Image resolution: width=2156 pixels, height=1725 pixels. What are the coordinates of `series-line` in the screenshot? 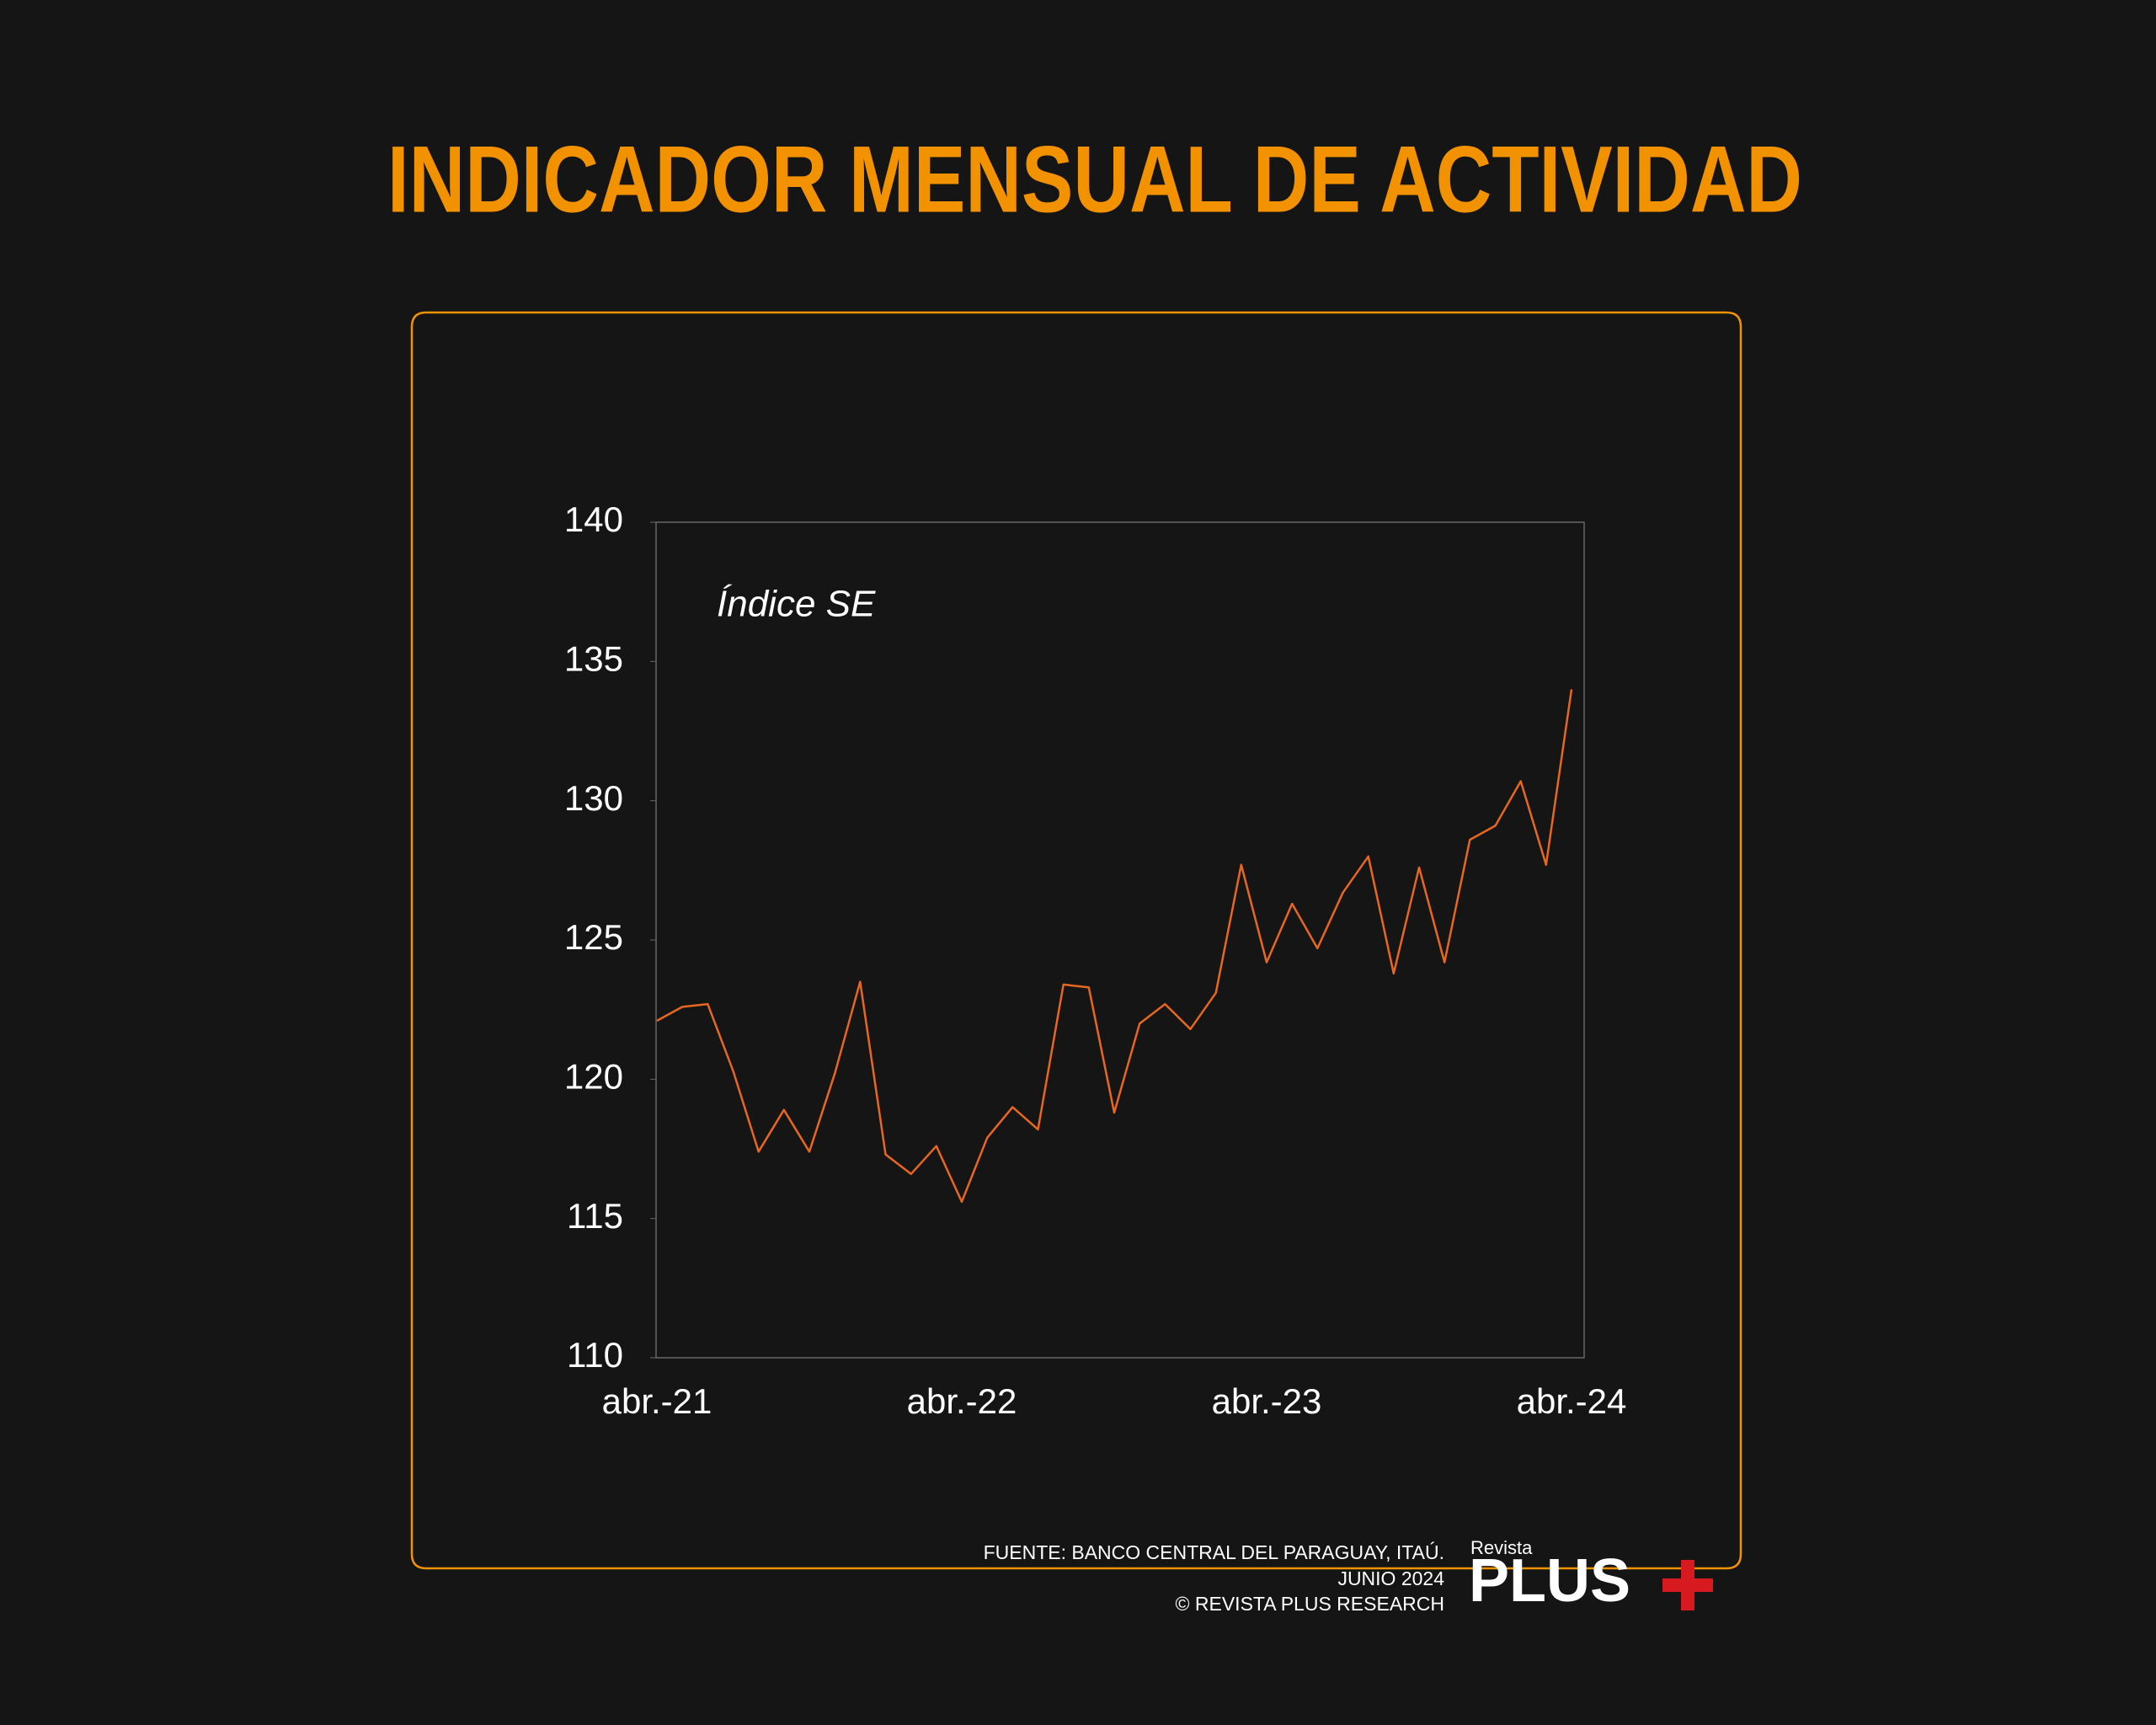 It's located at (1114, 946).